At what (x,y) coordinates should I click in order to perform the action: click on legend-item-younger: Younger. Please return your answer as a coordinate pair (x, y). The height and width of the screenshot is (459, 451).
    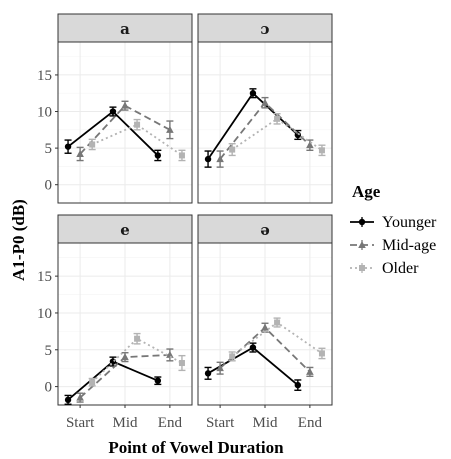
    Looking at the image, I should click on (393, 222).